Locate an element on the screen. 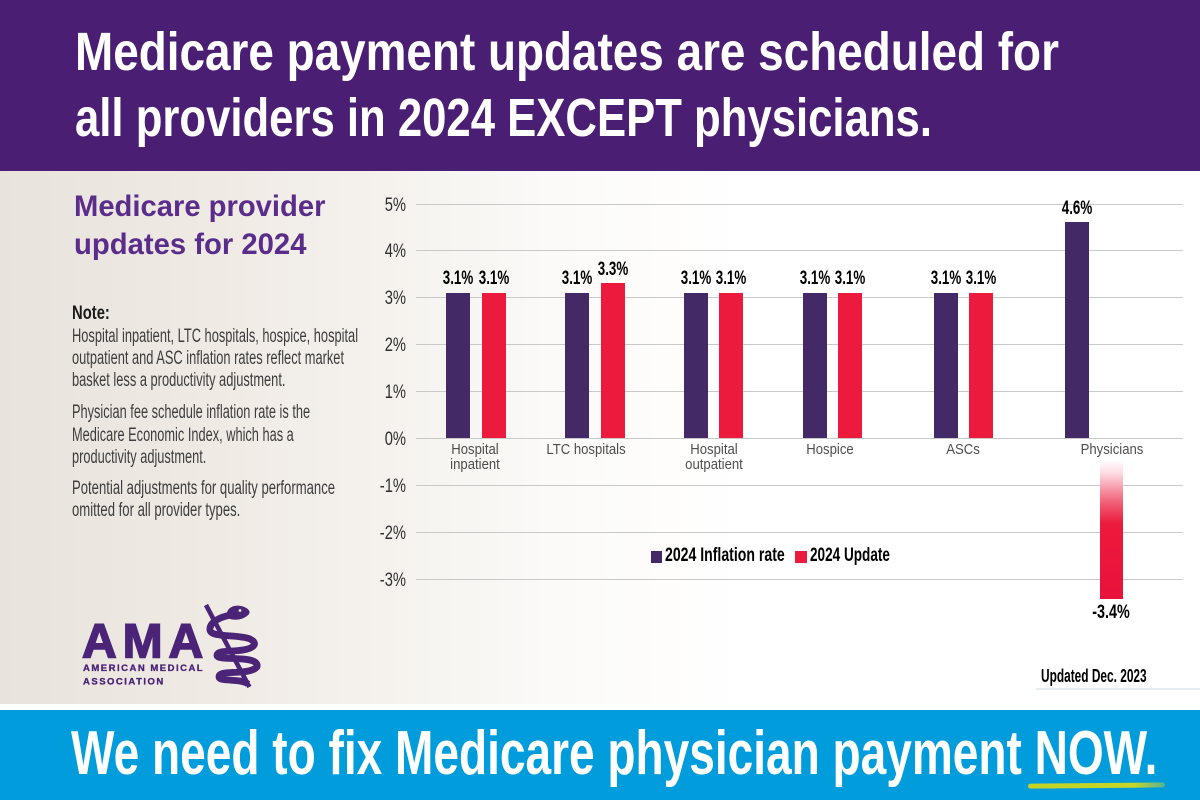 The width and height of the screenshot is (1200, 800). svg-text: AMERICAN MEDICAL is located at coordinates (143, 668).